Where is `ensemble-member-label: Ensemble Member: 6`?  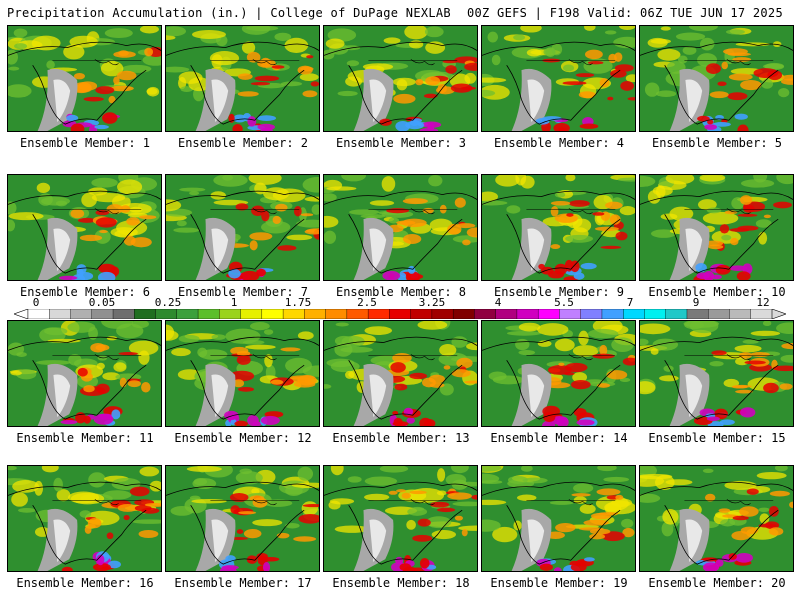
ensemble-member-label: Ensemble Member: 6 is located at coordinates (85, 292).